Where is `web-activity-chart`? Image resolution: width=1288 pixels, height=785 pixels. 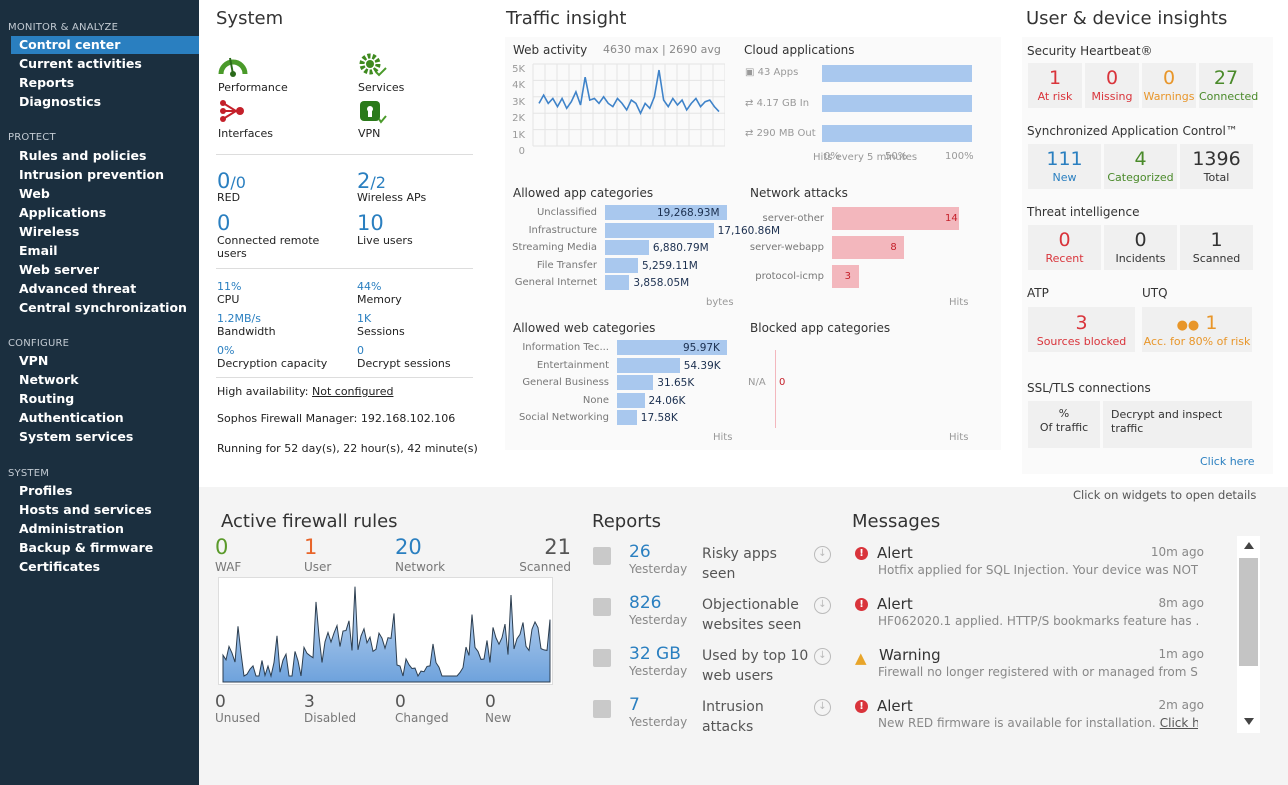
web-activity-chart is located at coordinates (615, 111).